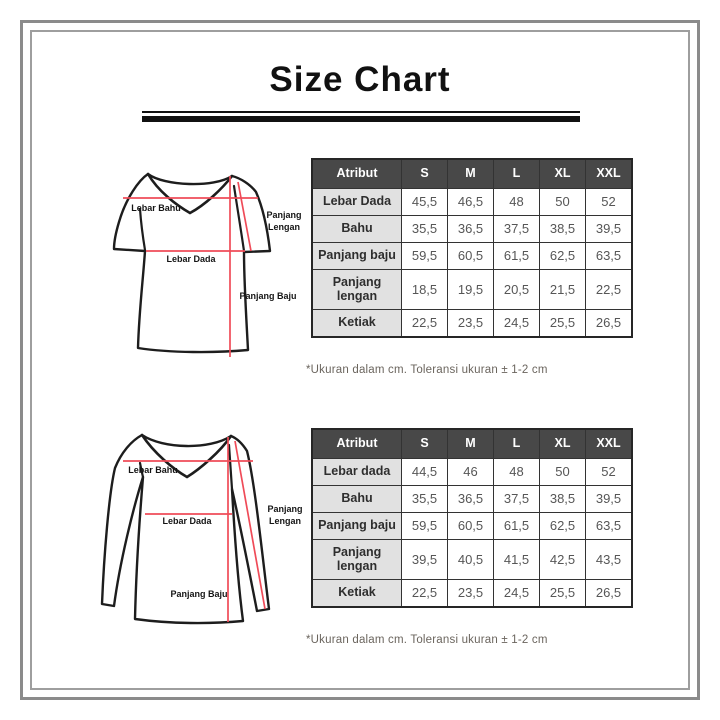  What do you see at coordinates (361, 112) in the screenshot?
I see `underline-thin-bar` at bounding box center [361, 112].